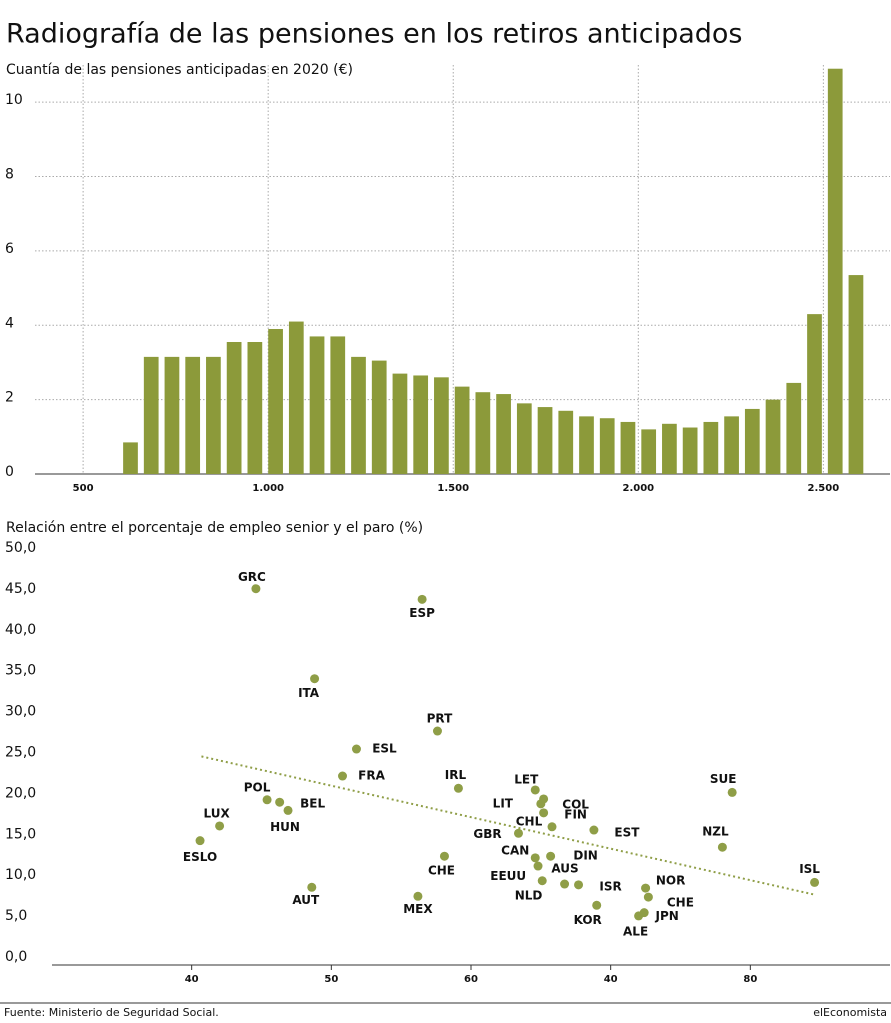  Describe the element at coordinates (471, 979) in the screenshot. I see `x-tick-label: 60` at that location.